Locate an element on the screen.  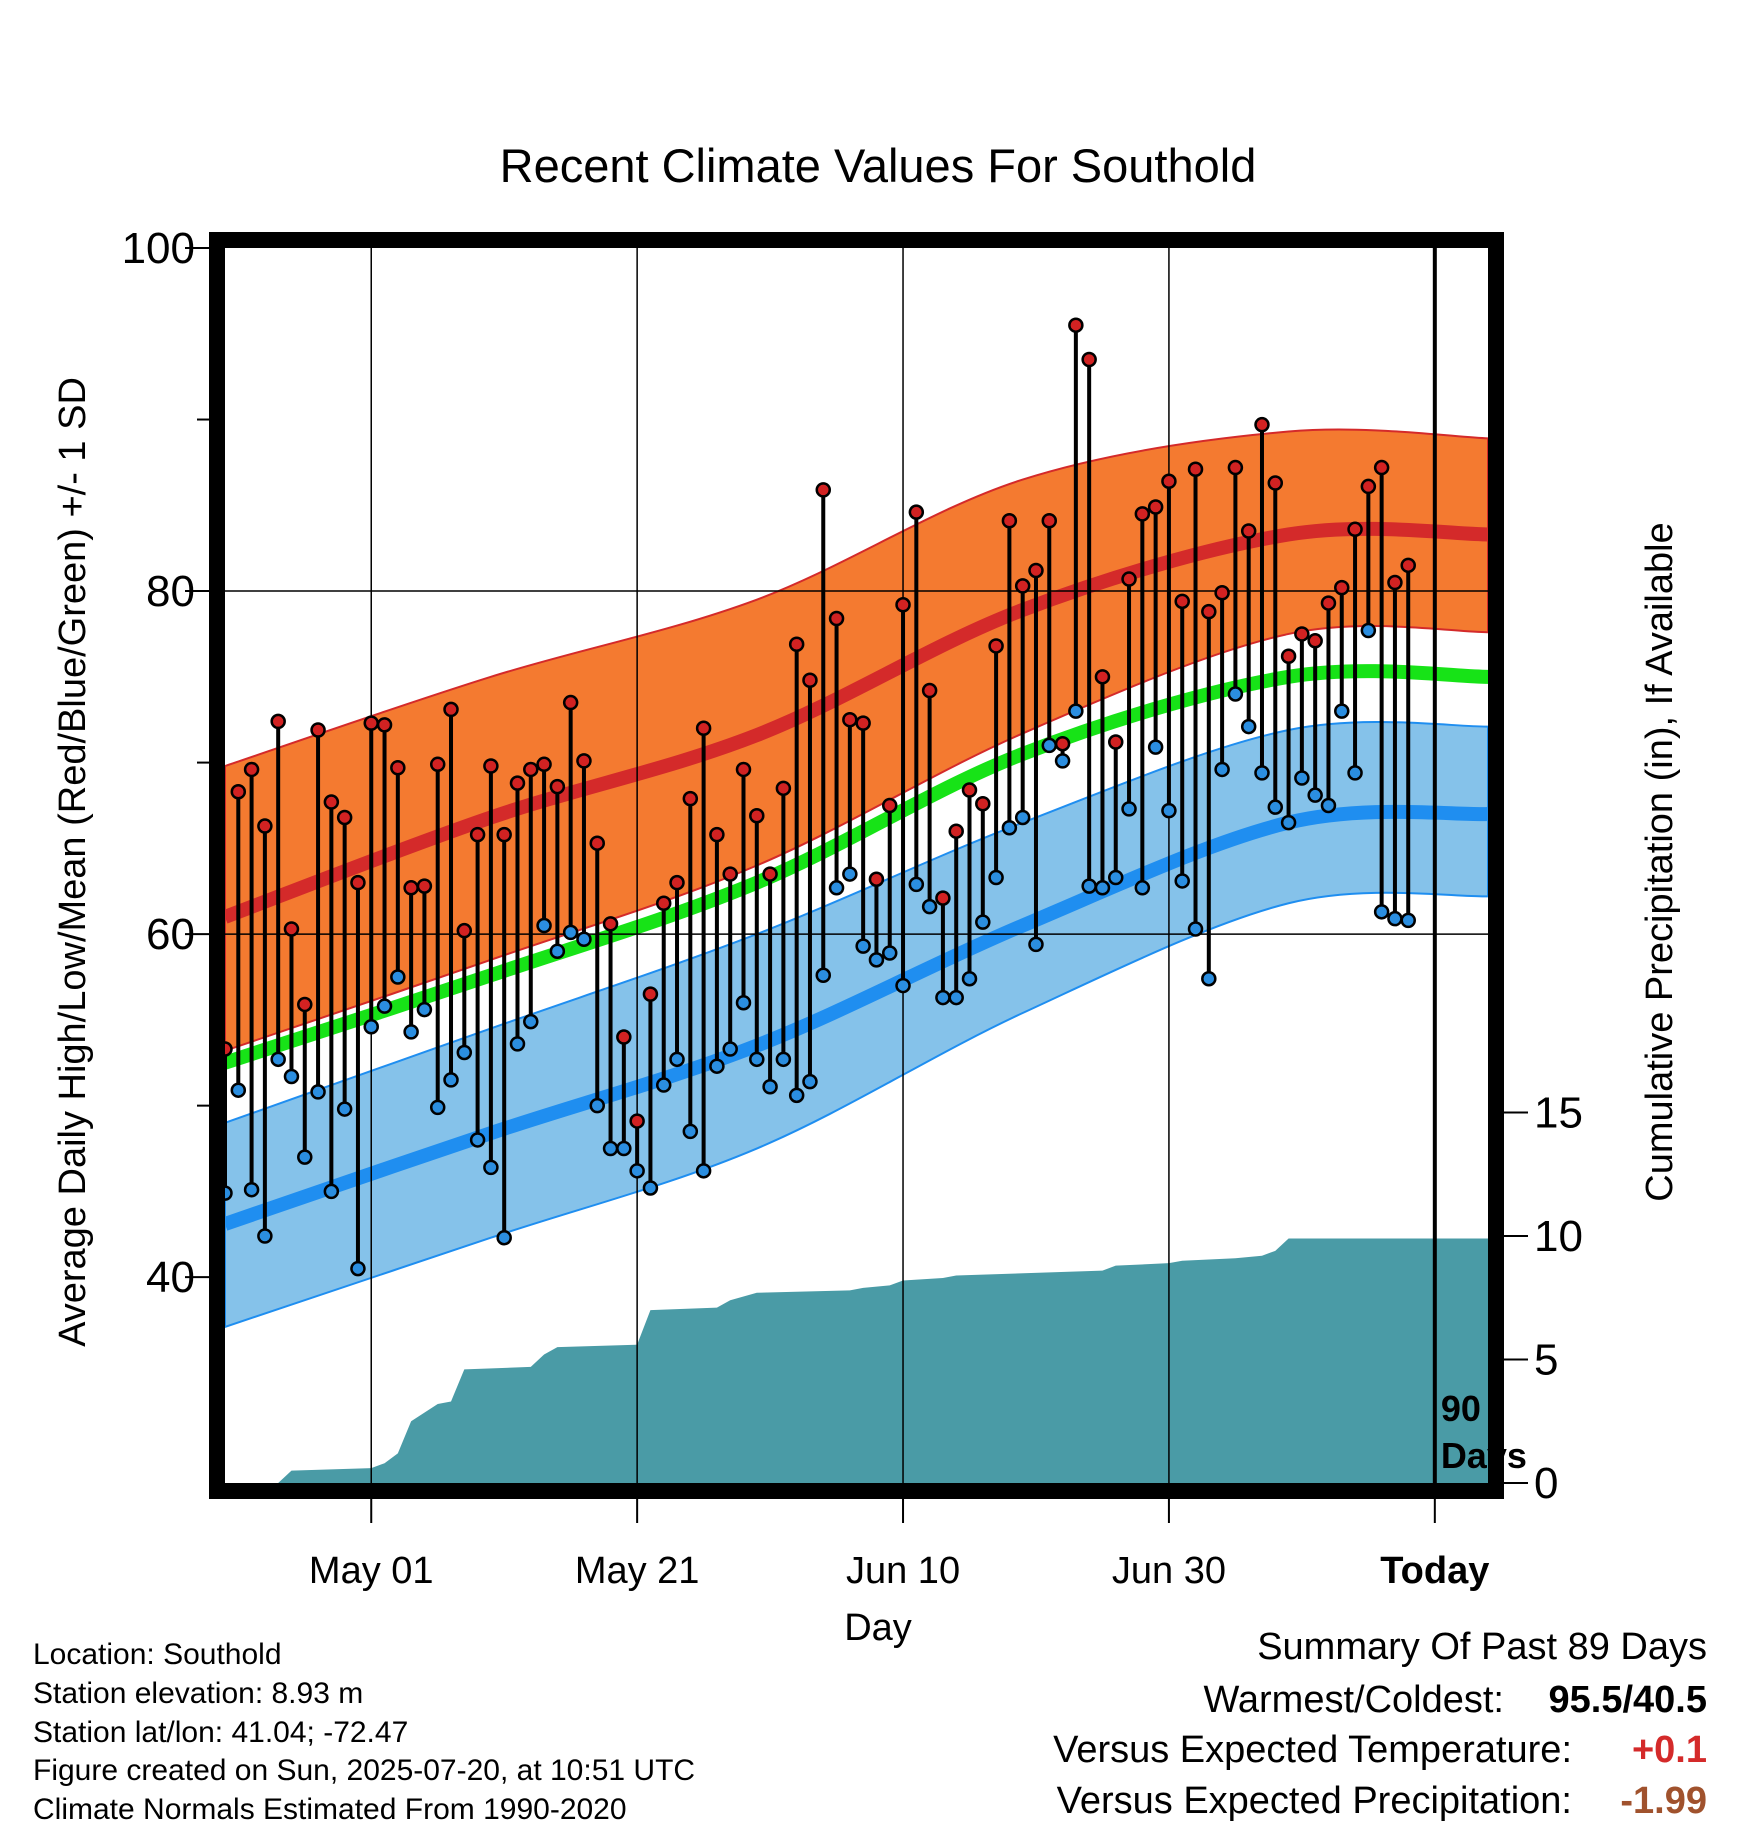
x-tick-label: Jun 30 is located at coordinates (1169, 1571).